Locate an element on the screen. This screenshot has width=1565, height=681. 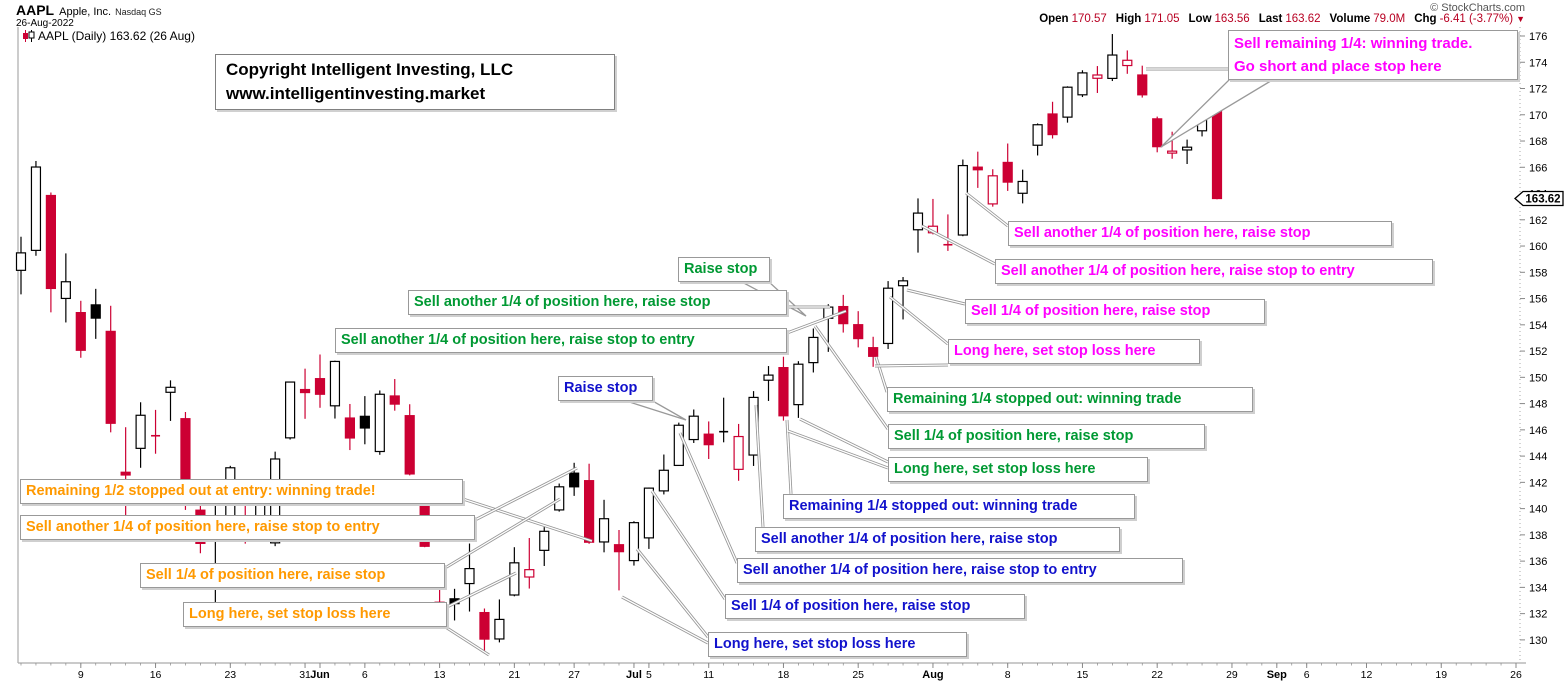
y-tick-label: 162 is located at coordinates (1538, 221).